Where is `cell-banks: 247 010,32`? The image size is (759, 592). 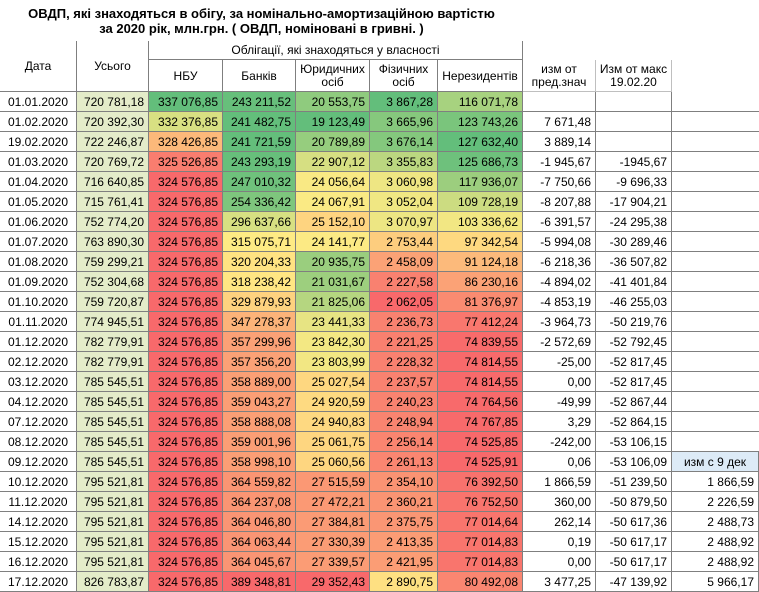 cell-banks: 247 010,32 is located at coordinates (259, 182).